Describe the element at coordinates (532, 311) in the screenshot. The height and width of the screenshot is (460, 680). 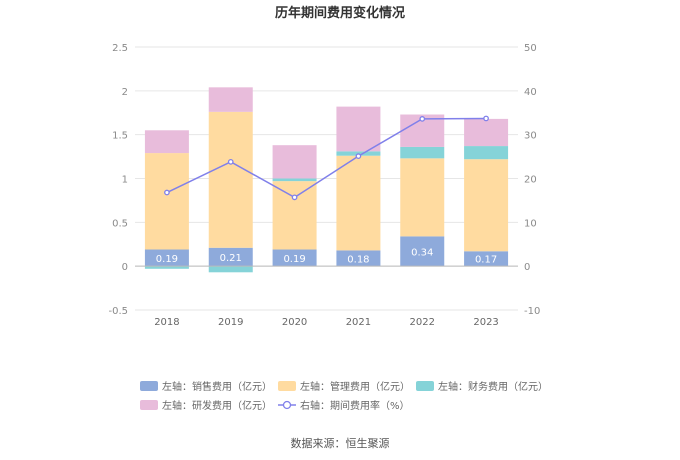
I see `right-tick-label: -10` at that location.